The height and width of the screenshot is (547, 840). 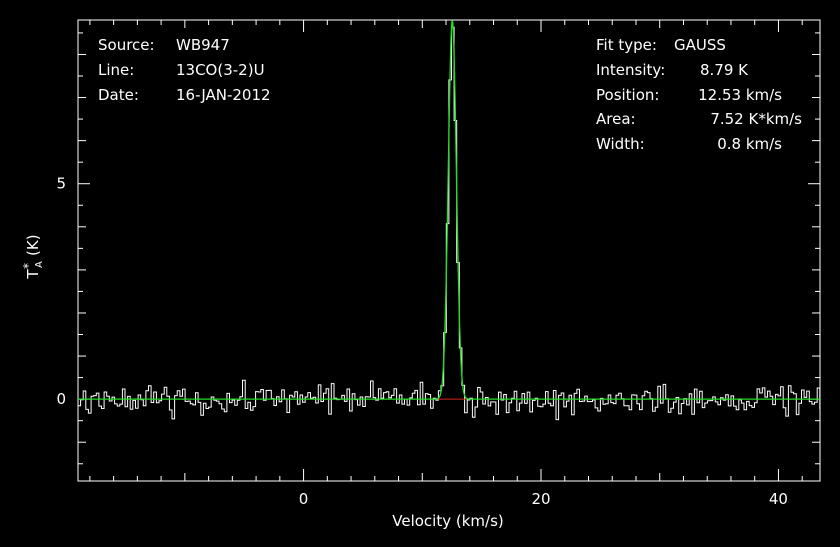 I want to click on x-tick-label: 0, so click(x=304, y=499).